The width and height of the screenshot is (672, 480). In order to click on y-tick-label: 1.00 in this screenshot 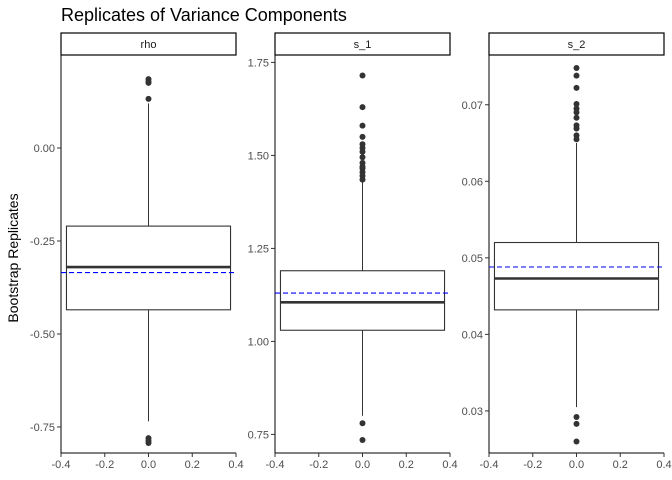, I will do `click(258, 342)`.